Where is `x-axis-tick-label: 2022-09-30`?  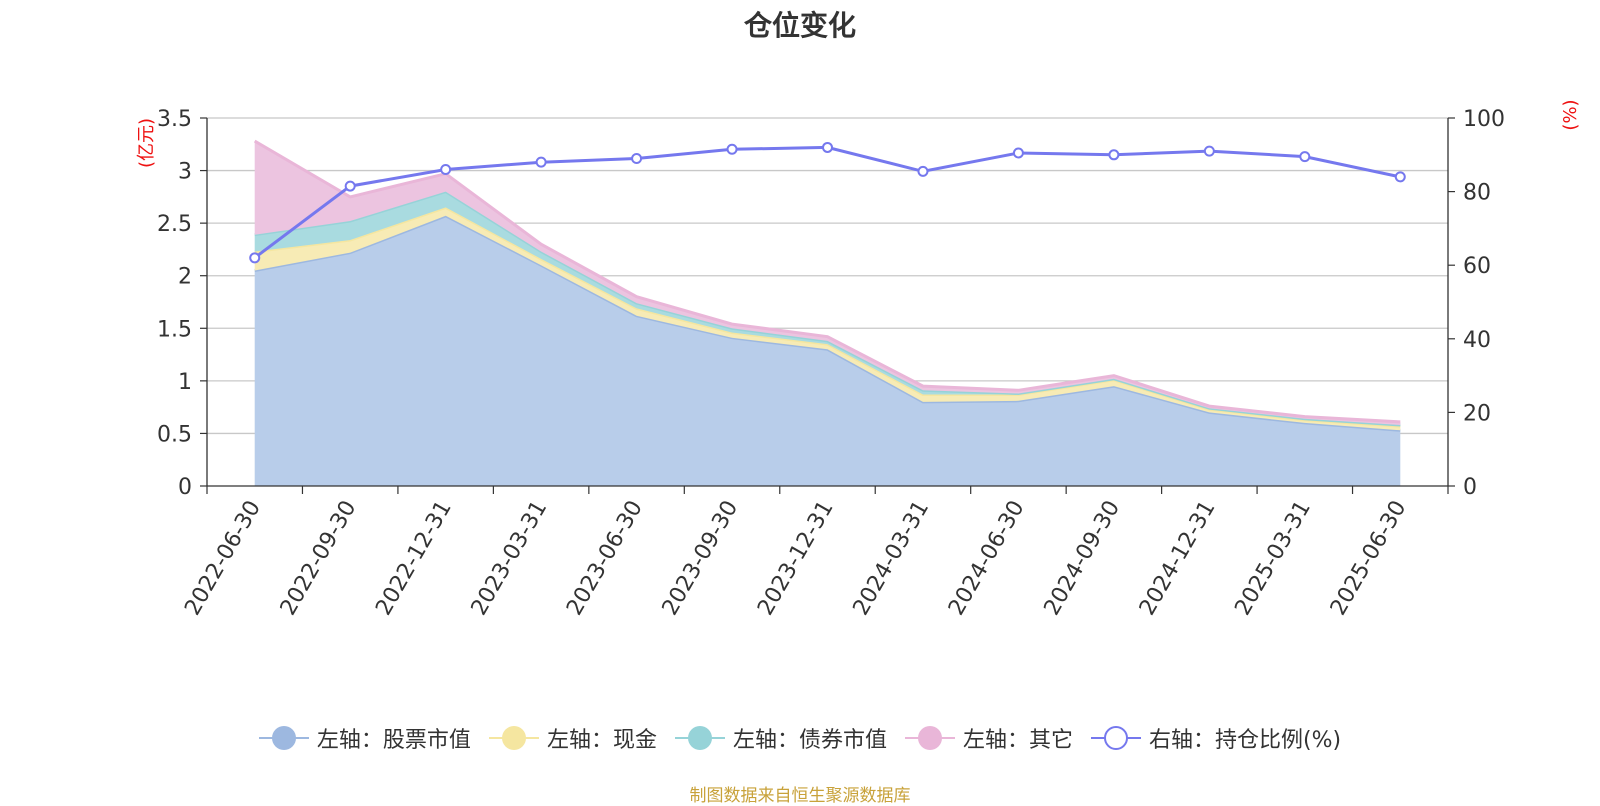
x-axis-tick-label: 2022-09-30 is located at coordinates (319, 558).